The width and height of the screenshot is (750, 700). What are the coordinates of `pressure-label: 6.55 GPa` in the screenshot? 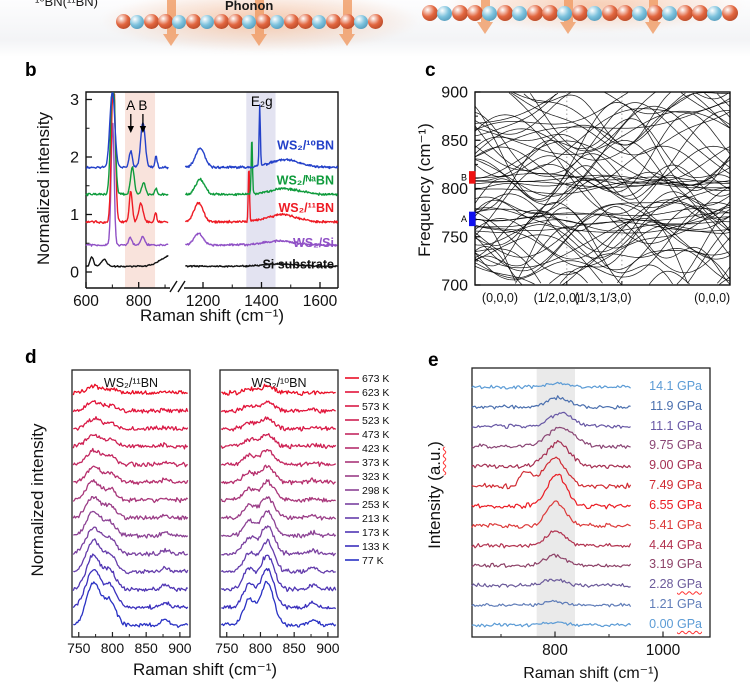 It's located at (675, 504).